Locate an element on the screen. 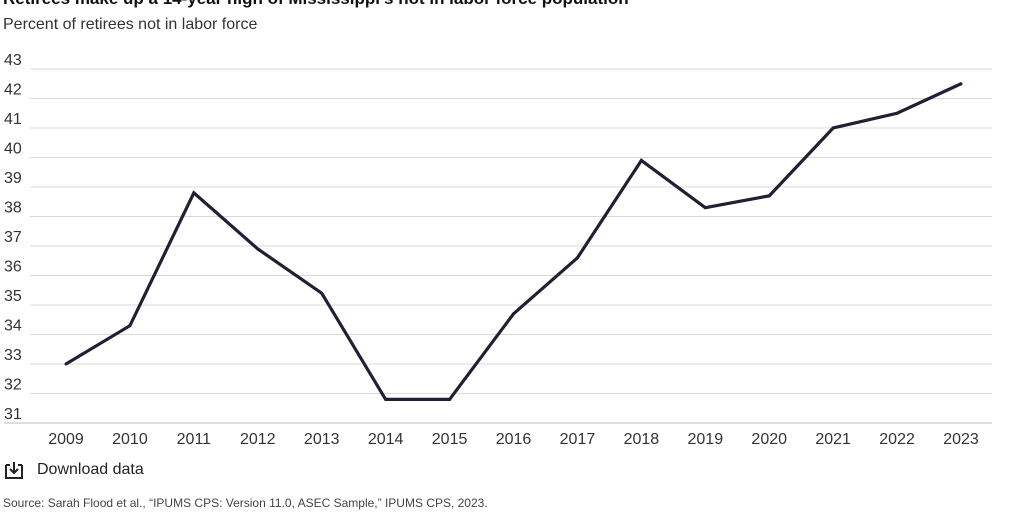  y-tick-label: 36 is located at coordinates (13, 267).